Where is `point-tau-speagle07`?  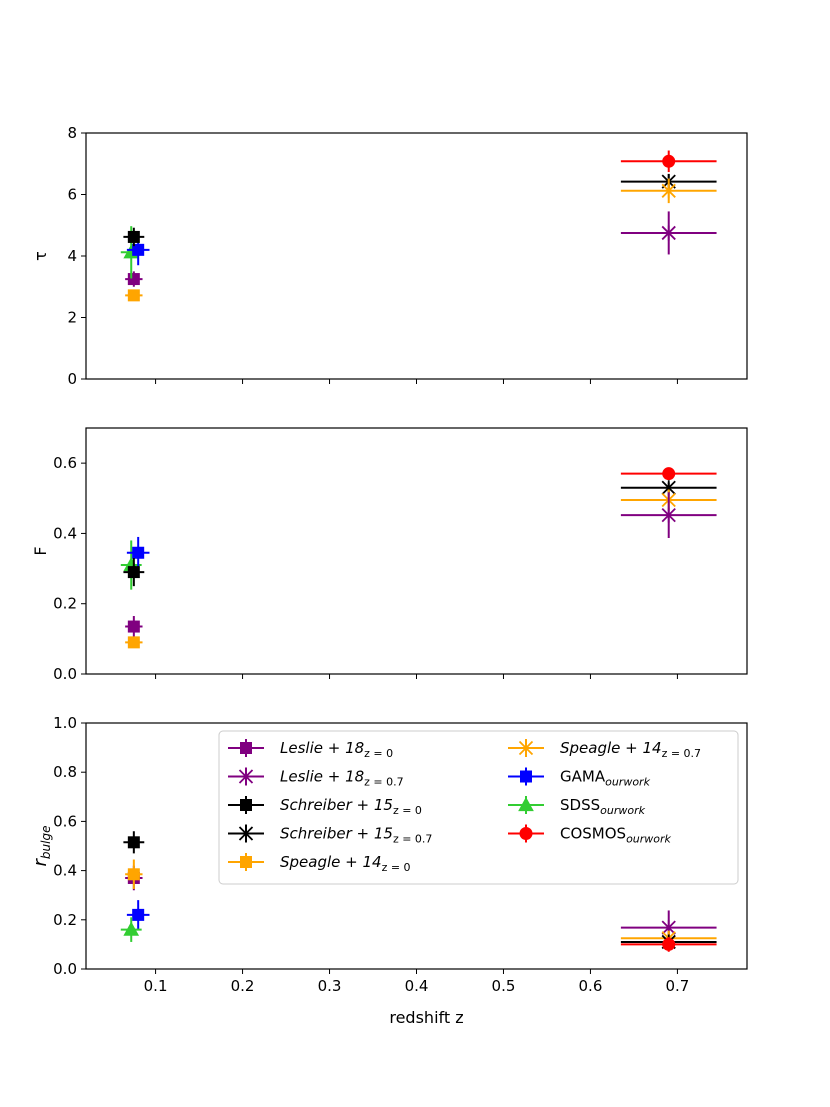
point-tau-speagle07 is located at coordinates (668, 191).